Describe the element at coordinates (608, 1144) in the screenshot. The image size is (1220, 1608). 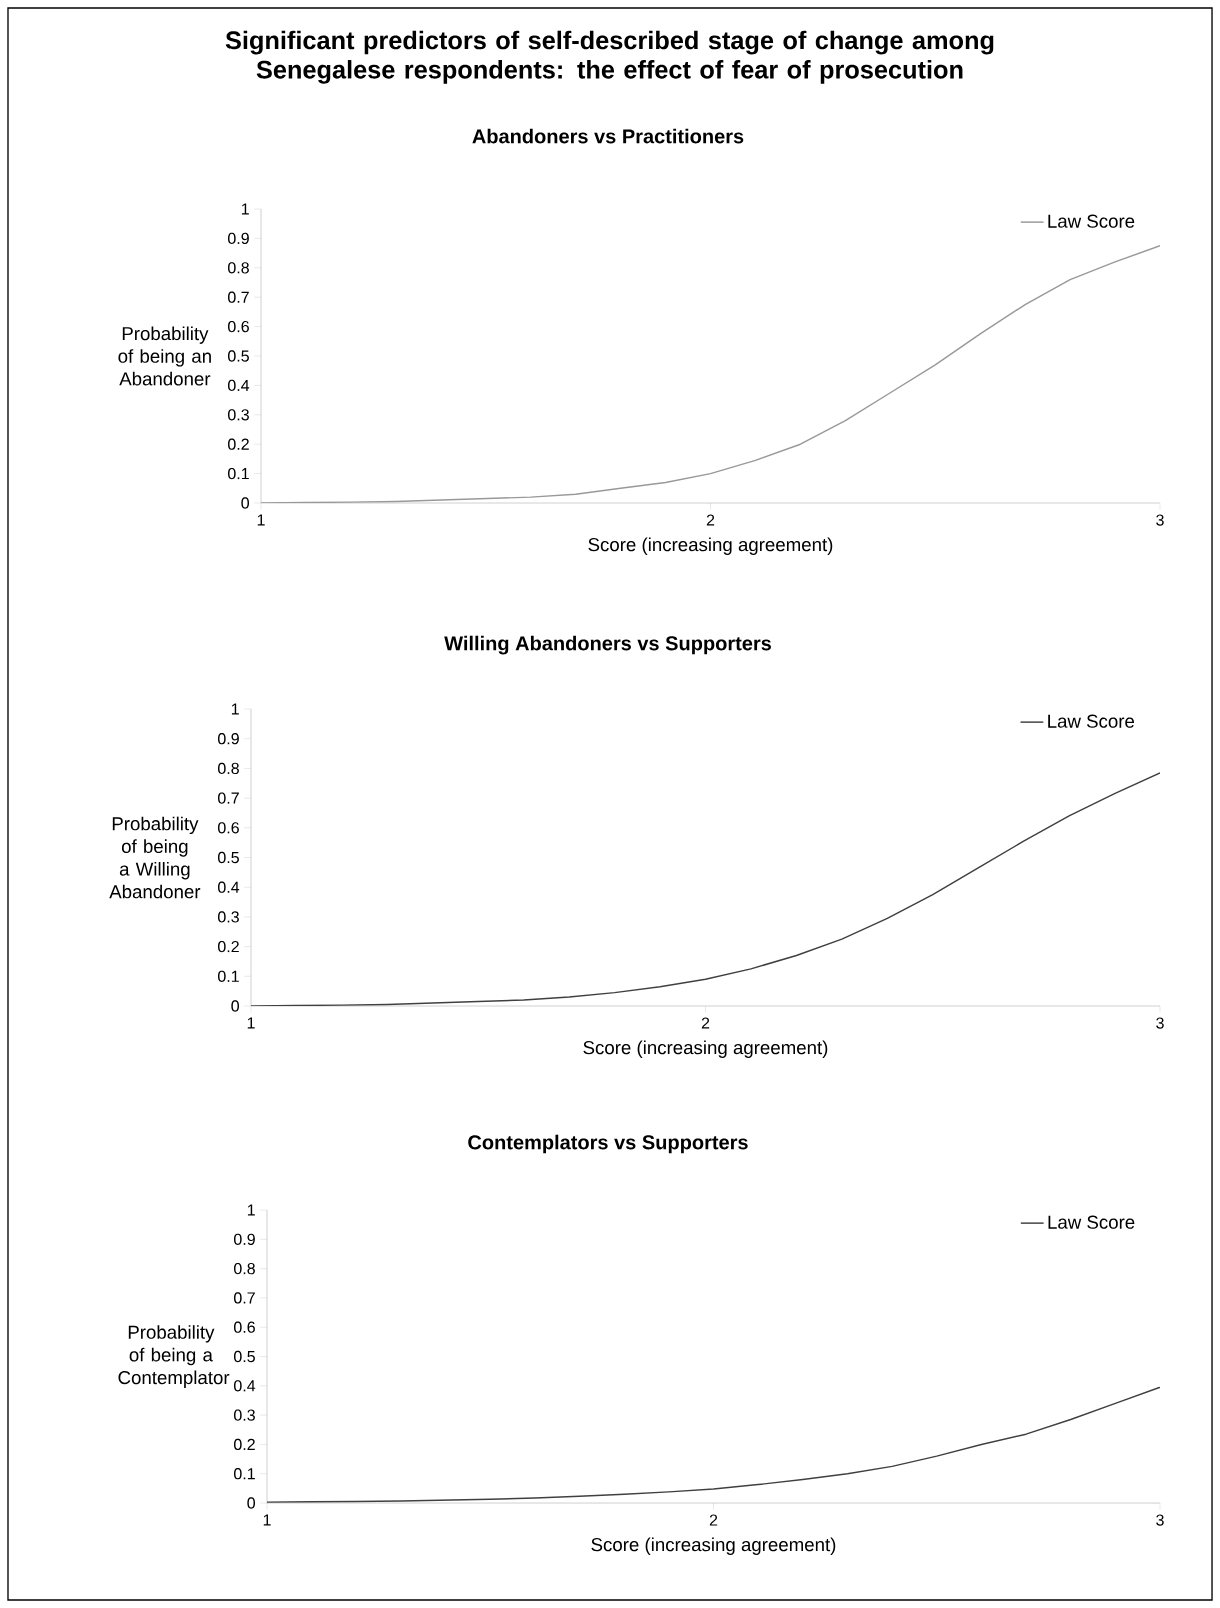
I see `chart-title: Contemplators vs Supporters` at that location.